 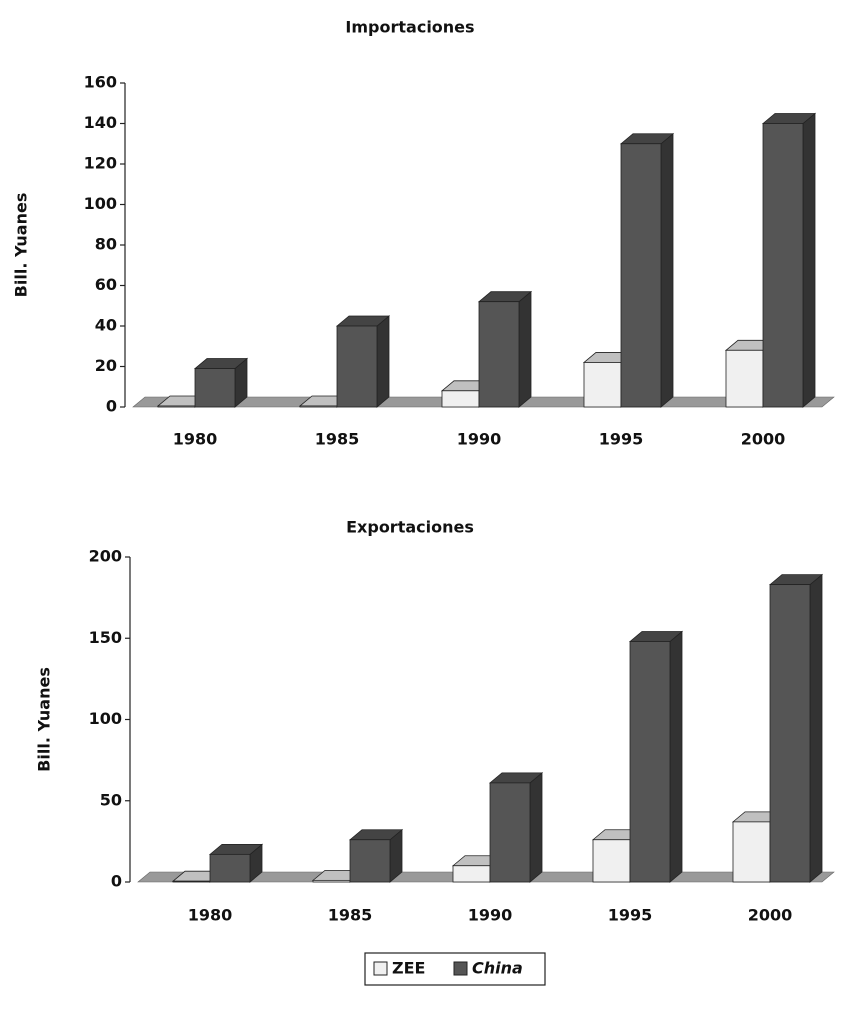 I want to click on y-tick-label: 80, so click(x=106, y=244).